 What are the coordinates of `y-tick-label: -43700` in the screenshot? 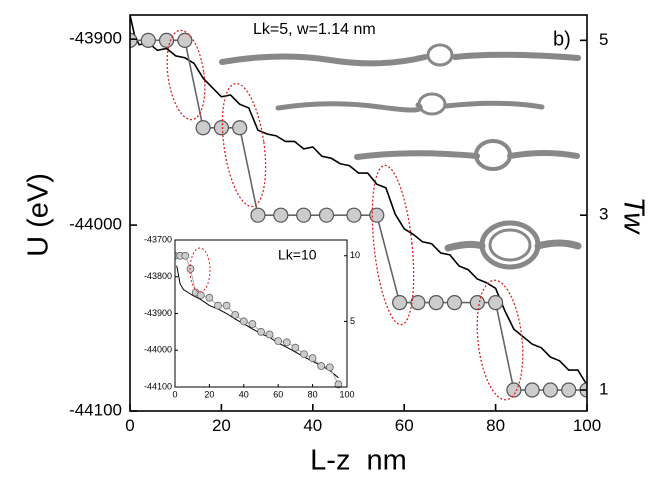 It's located at (158, 239).